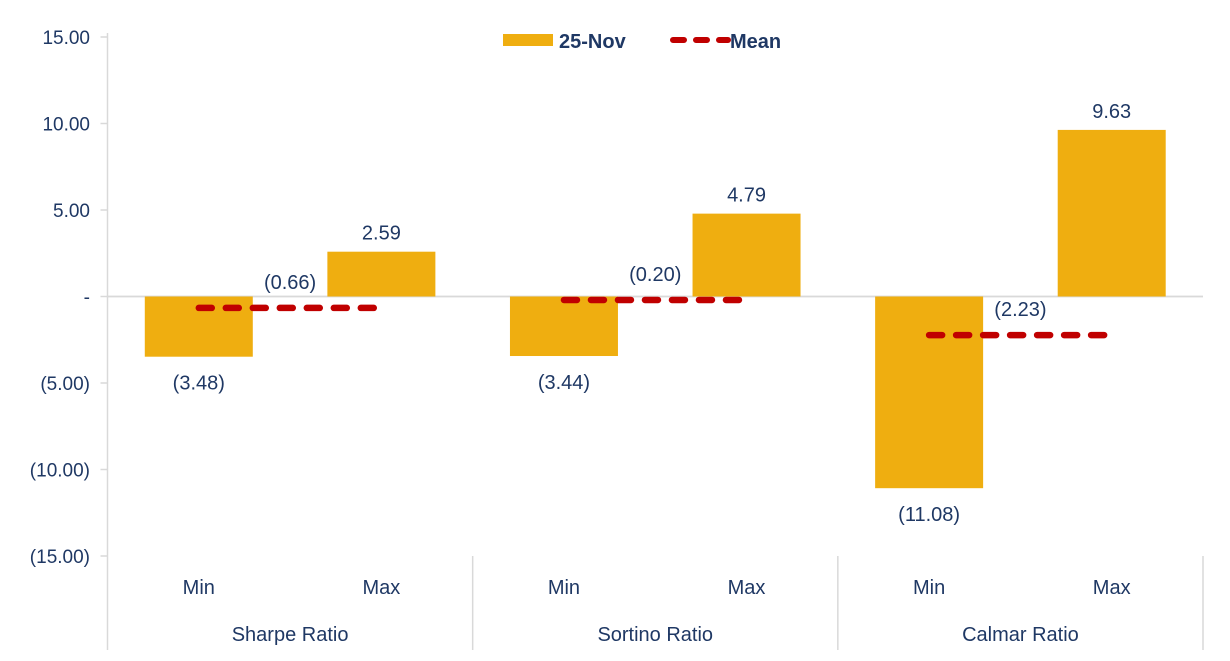 The image size is (1230, 661). Describe the element at coordinates (655, 275) in the screenshot. I see `mean-value-label: (0.20)` at that location.